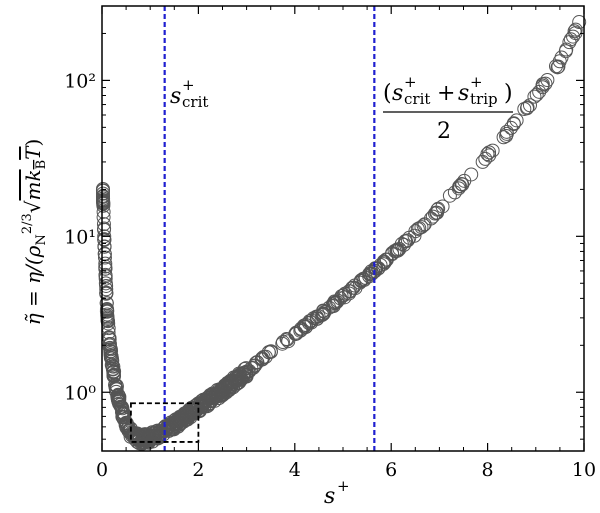 This screenshot has width=600, height=513. Describe the element at coordinates (80, 237) in the screenshot. I see `y-tick-label: 10¹` at that location.